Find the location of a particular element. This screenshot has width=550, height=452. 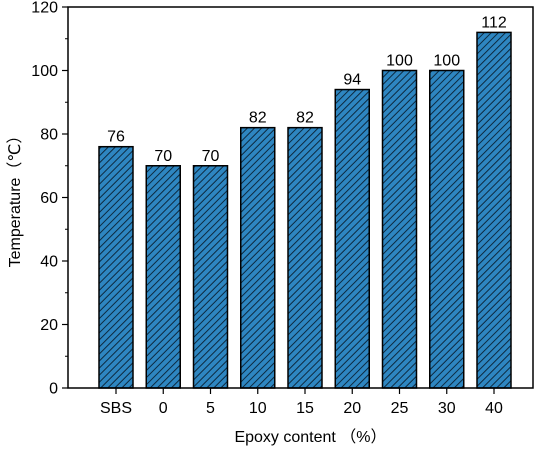

data-label-15: 82 is located at coordinates (305, 118).